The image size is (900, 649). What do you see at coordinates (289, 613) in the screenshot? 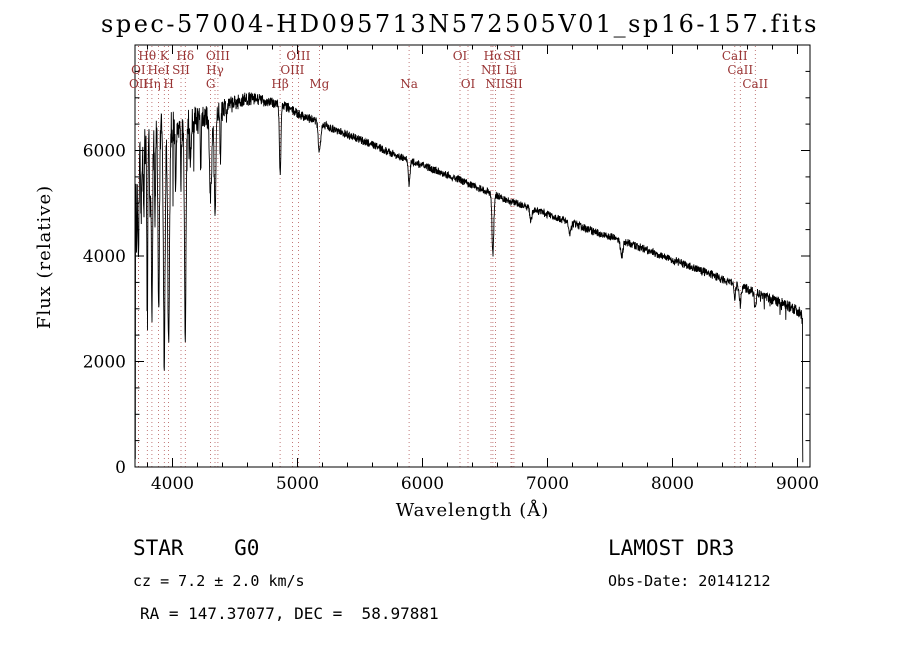
I see `coordinates: RA = 147.37077, DEC = 58.97881` at bounding box center [289, 613].